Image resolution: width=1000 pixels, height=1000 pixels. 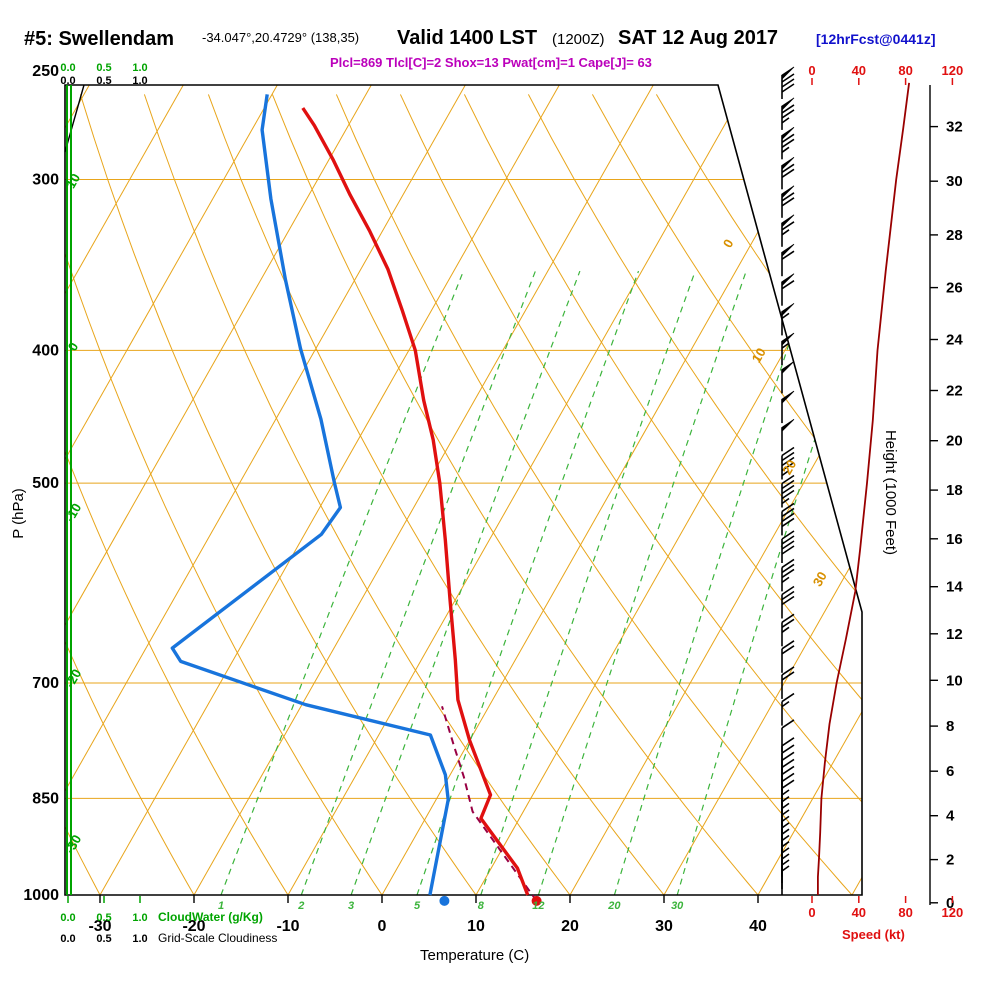 I want to click on height-tick-label: 26, so click(x=954, y=288).